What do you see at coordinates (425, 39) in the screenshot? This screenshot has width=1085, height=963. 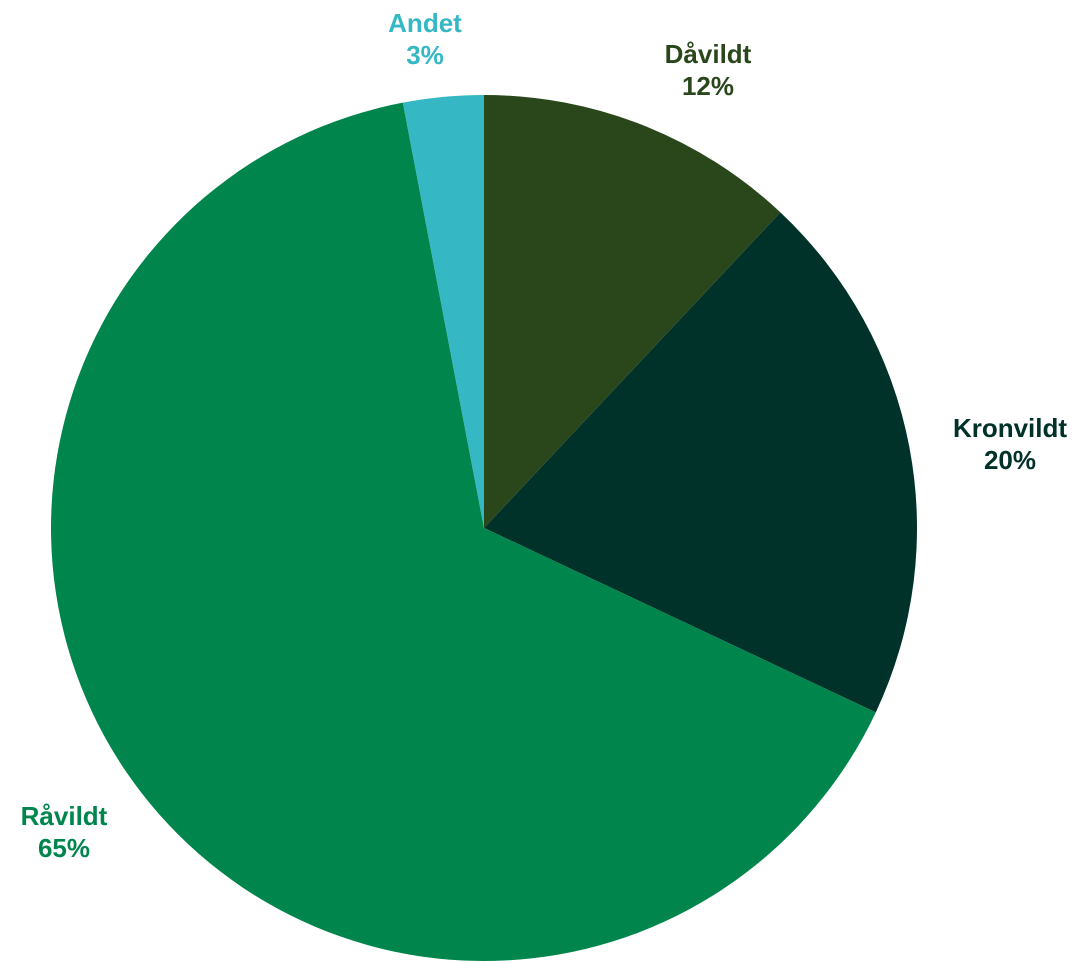 I see `data-label-andet: Andet 3%` at bounding box center [425, 39].